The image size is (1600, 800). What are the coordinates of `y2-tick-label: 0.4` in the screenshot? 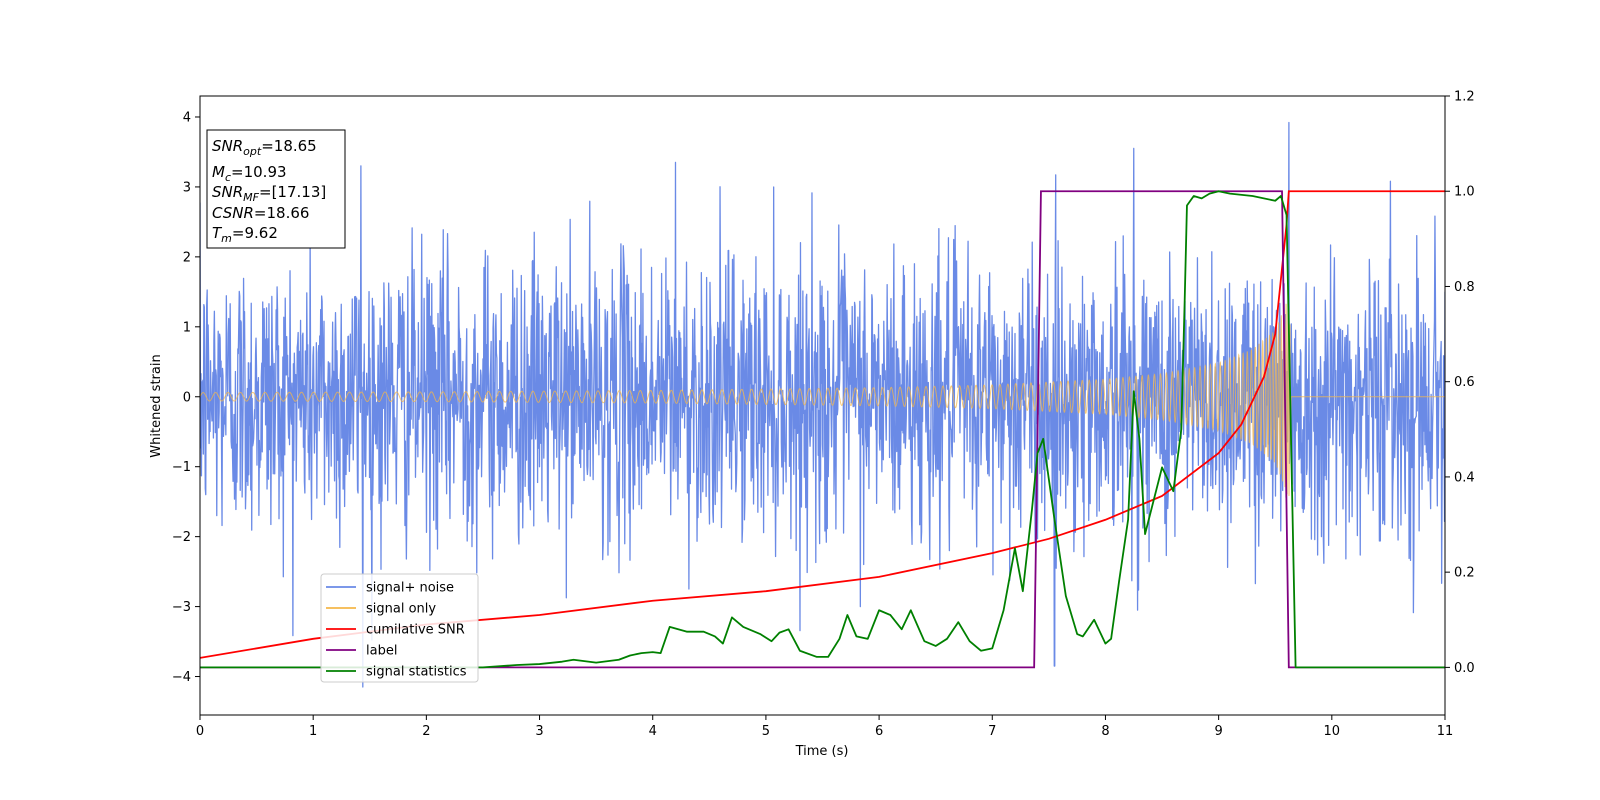 It's located at (1464, 477).